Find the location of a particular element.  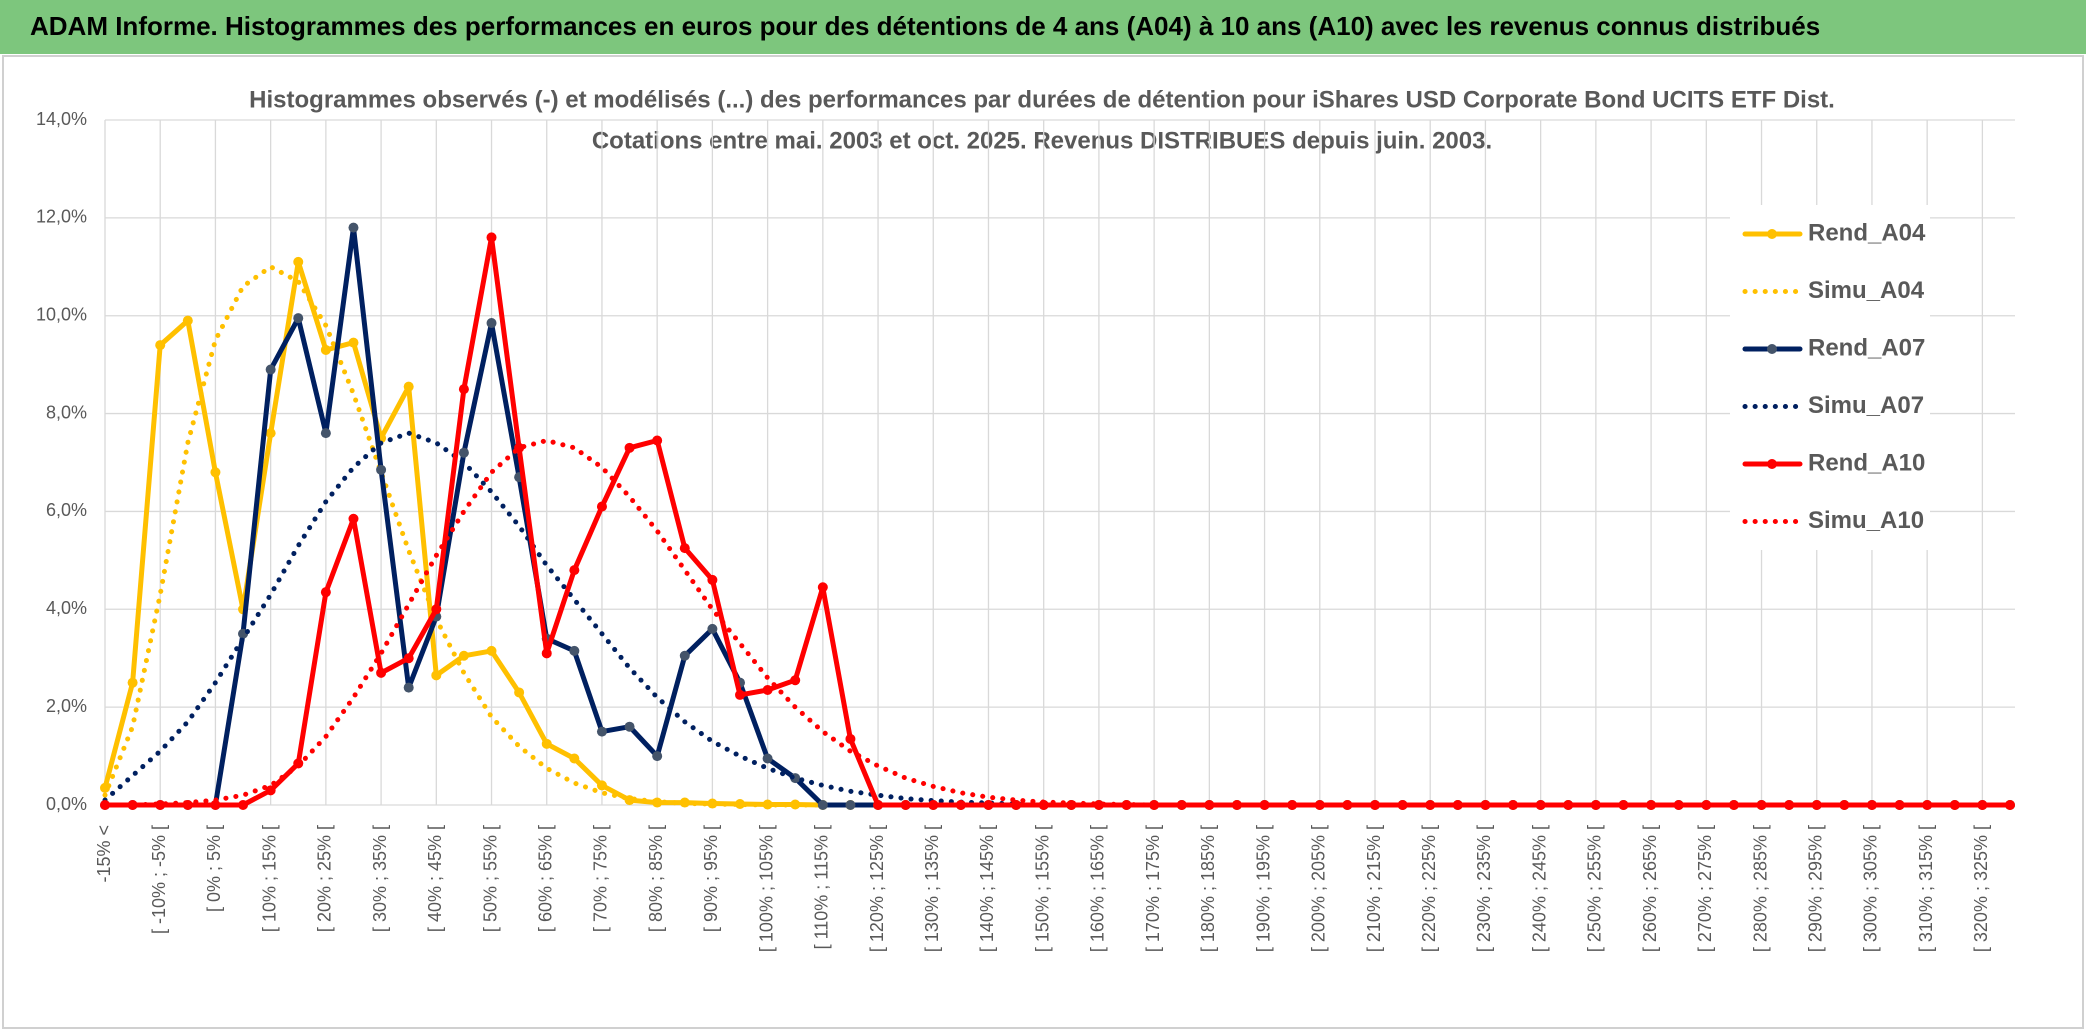

y-tick-label: 12,0% is located at coordinates (61, 217).